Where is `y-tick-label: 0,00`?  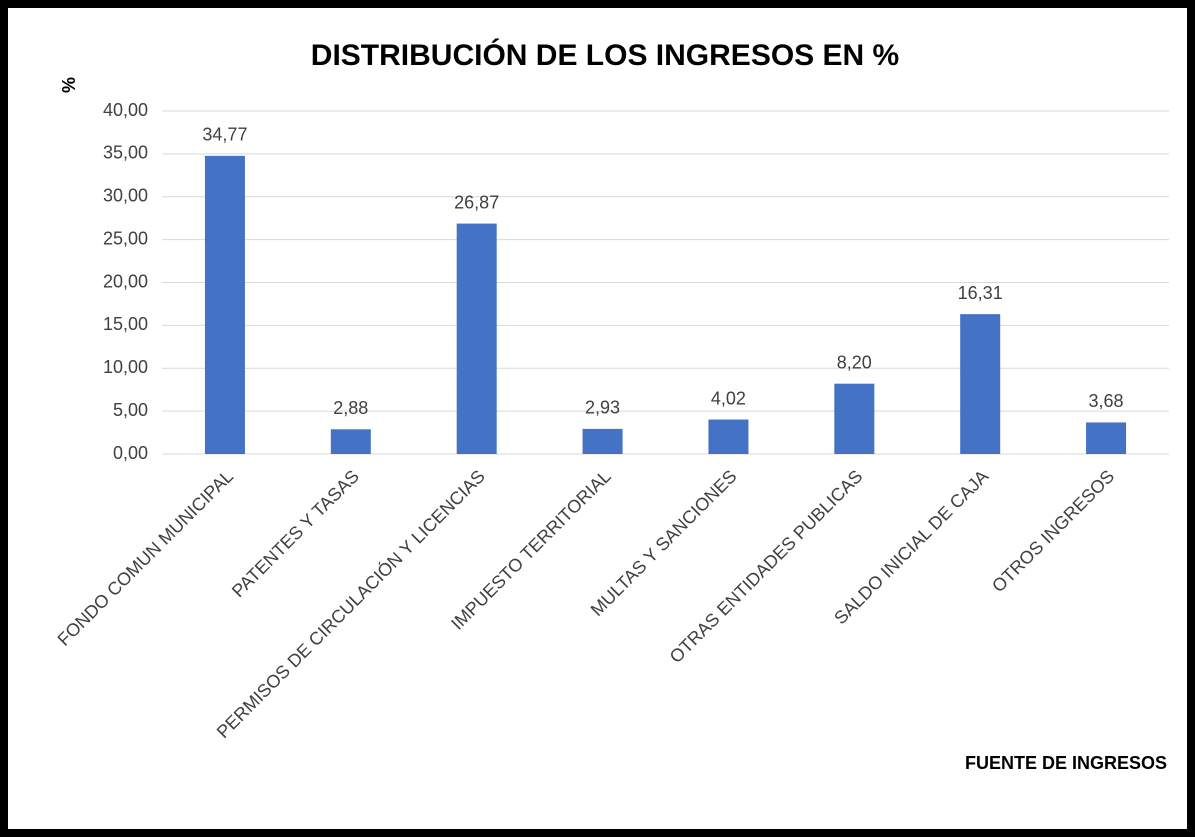
y-tick-label: 0,00 is located at coordinates (130, 453).